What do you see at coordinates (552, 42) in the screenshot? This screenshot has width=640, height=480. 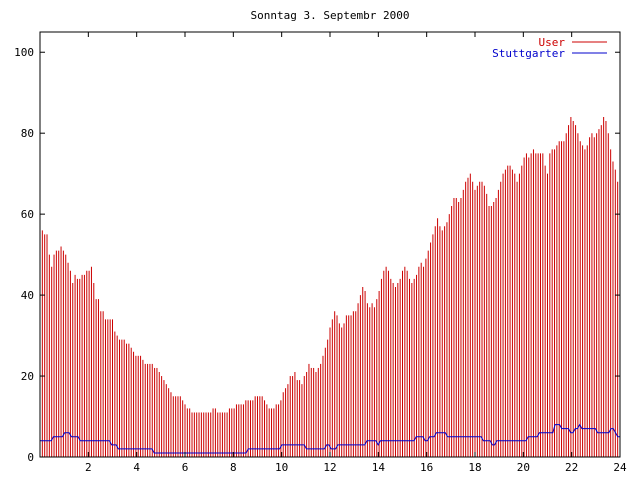 I see `legend-label: User` at bounding box center [552, 42].